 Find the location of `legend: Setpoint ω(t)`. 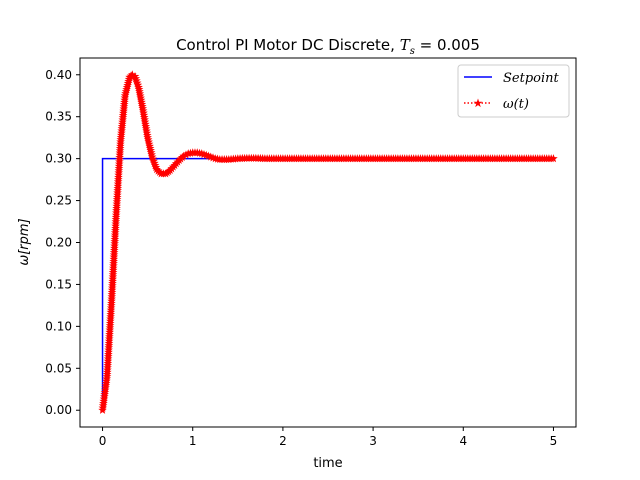

legend: Setpoint ω(t) is located at coordinates (513, 91).